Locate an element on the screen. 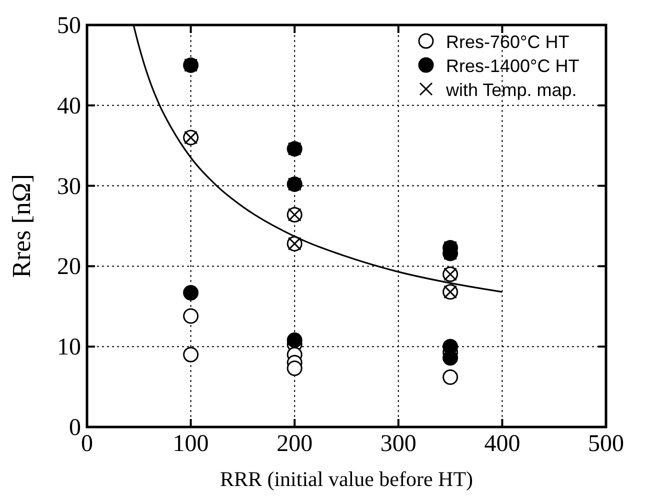 This screenshot has height=496, width=647. y-tick-label: 40 is located at coordinates (69, 106).